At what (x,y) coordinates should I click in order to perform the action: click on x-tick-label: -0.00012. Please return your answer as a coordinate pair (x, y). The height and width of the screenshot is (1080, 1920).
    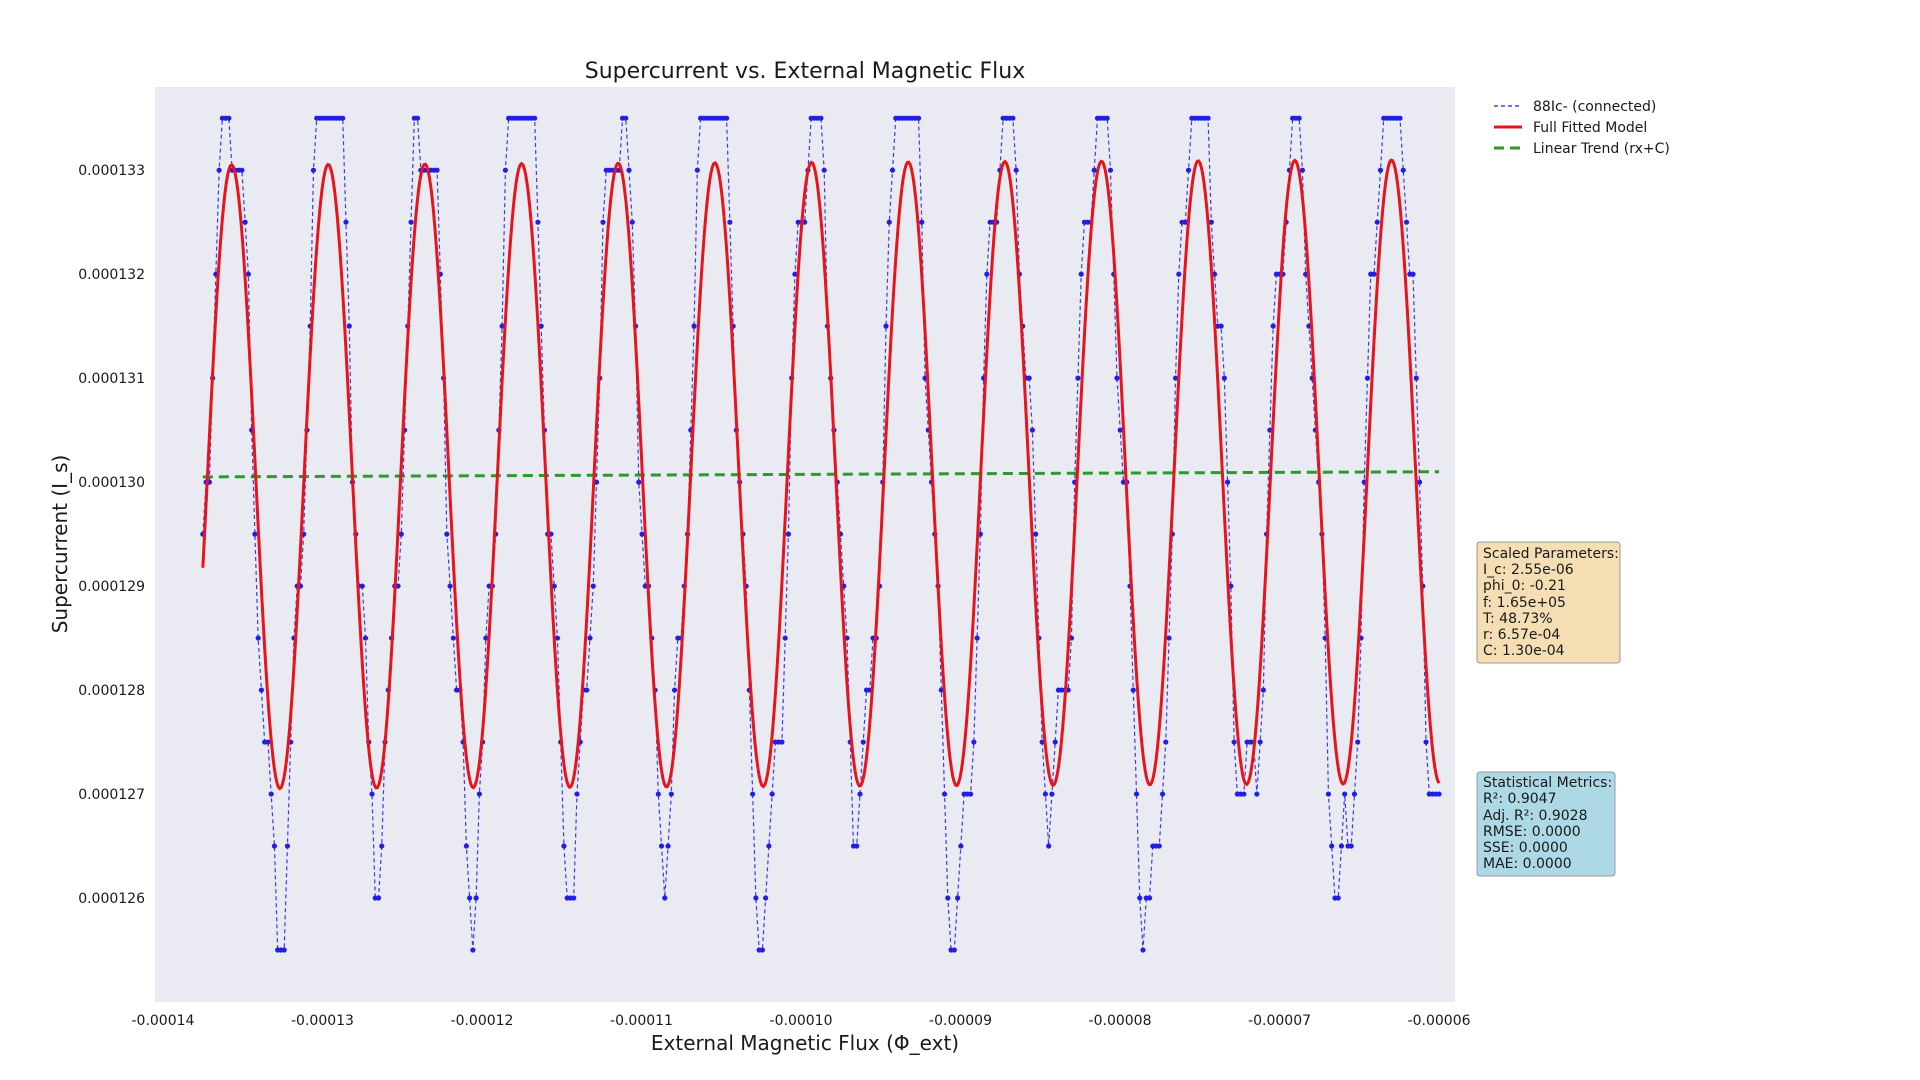
    Looking at the image, I should click on (482, 1021).